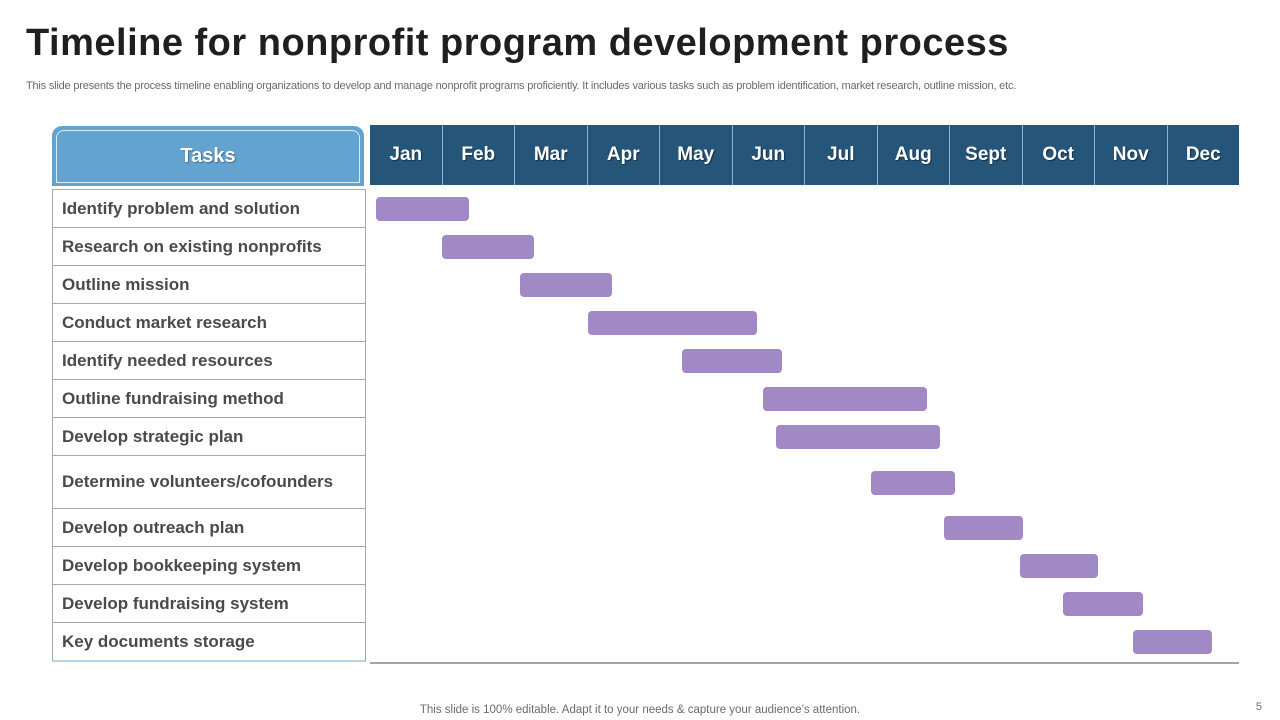  I want to click on task-row: Conduct market research, so click(209, 322).